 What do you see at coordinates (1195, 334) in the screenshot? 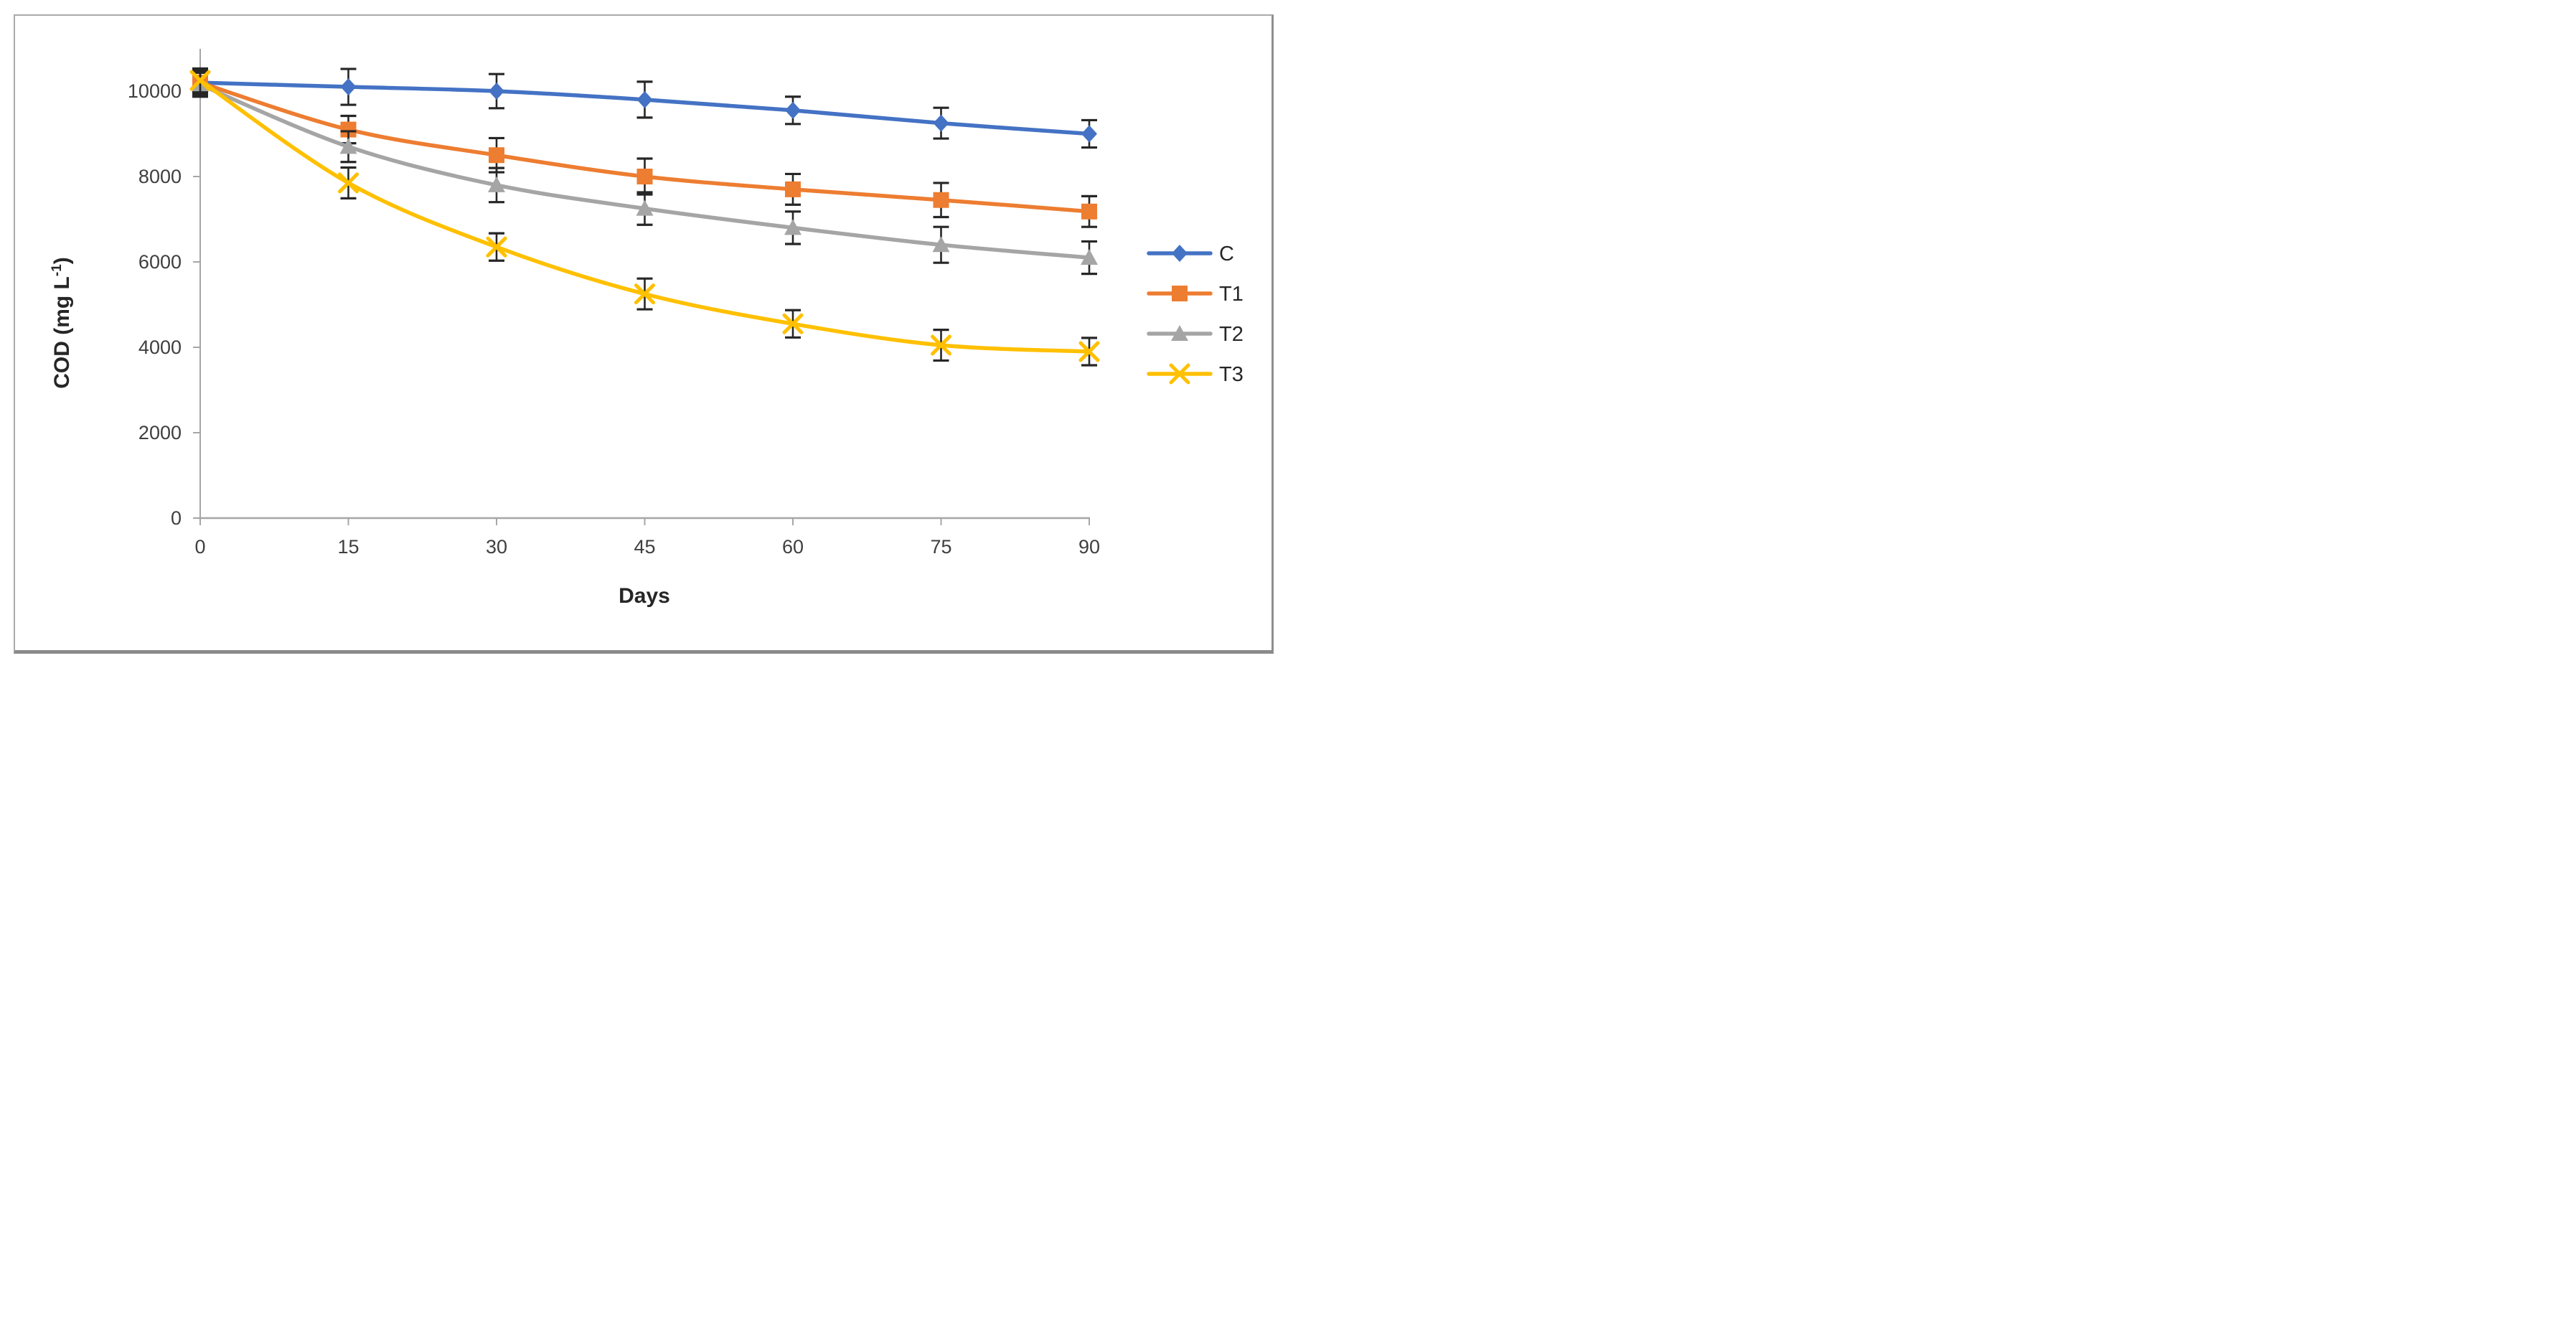
I see `legend-item-T2: T2` at bounding box center [1195, 334].